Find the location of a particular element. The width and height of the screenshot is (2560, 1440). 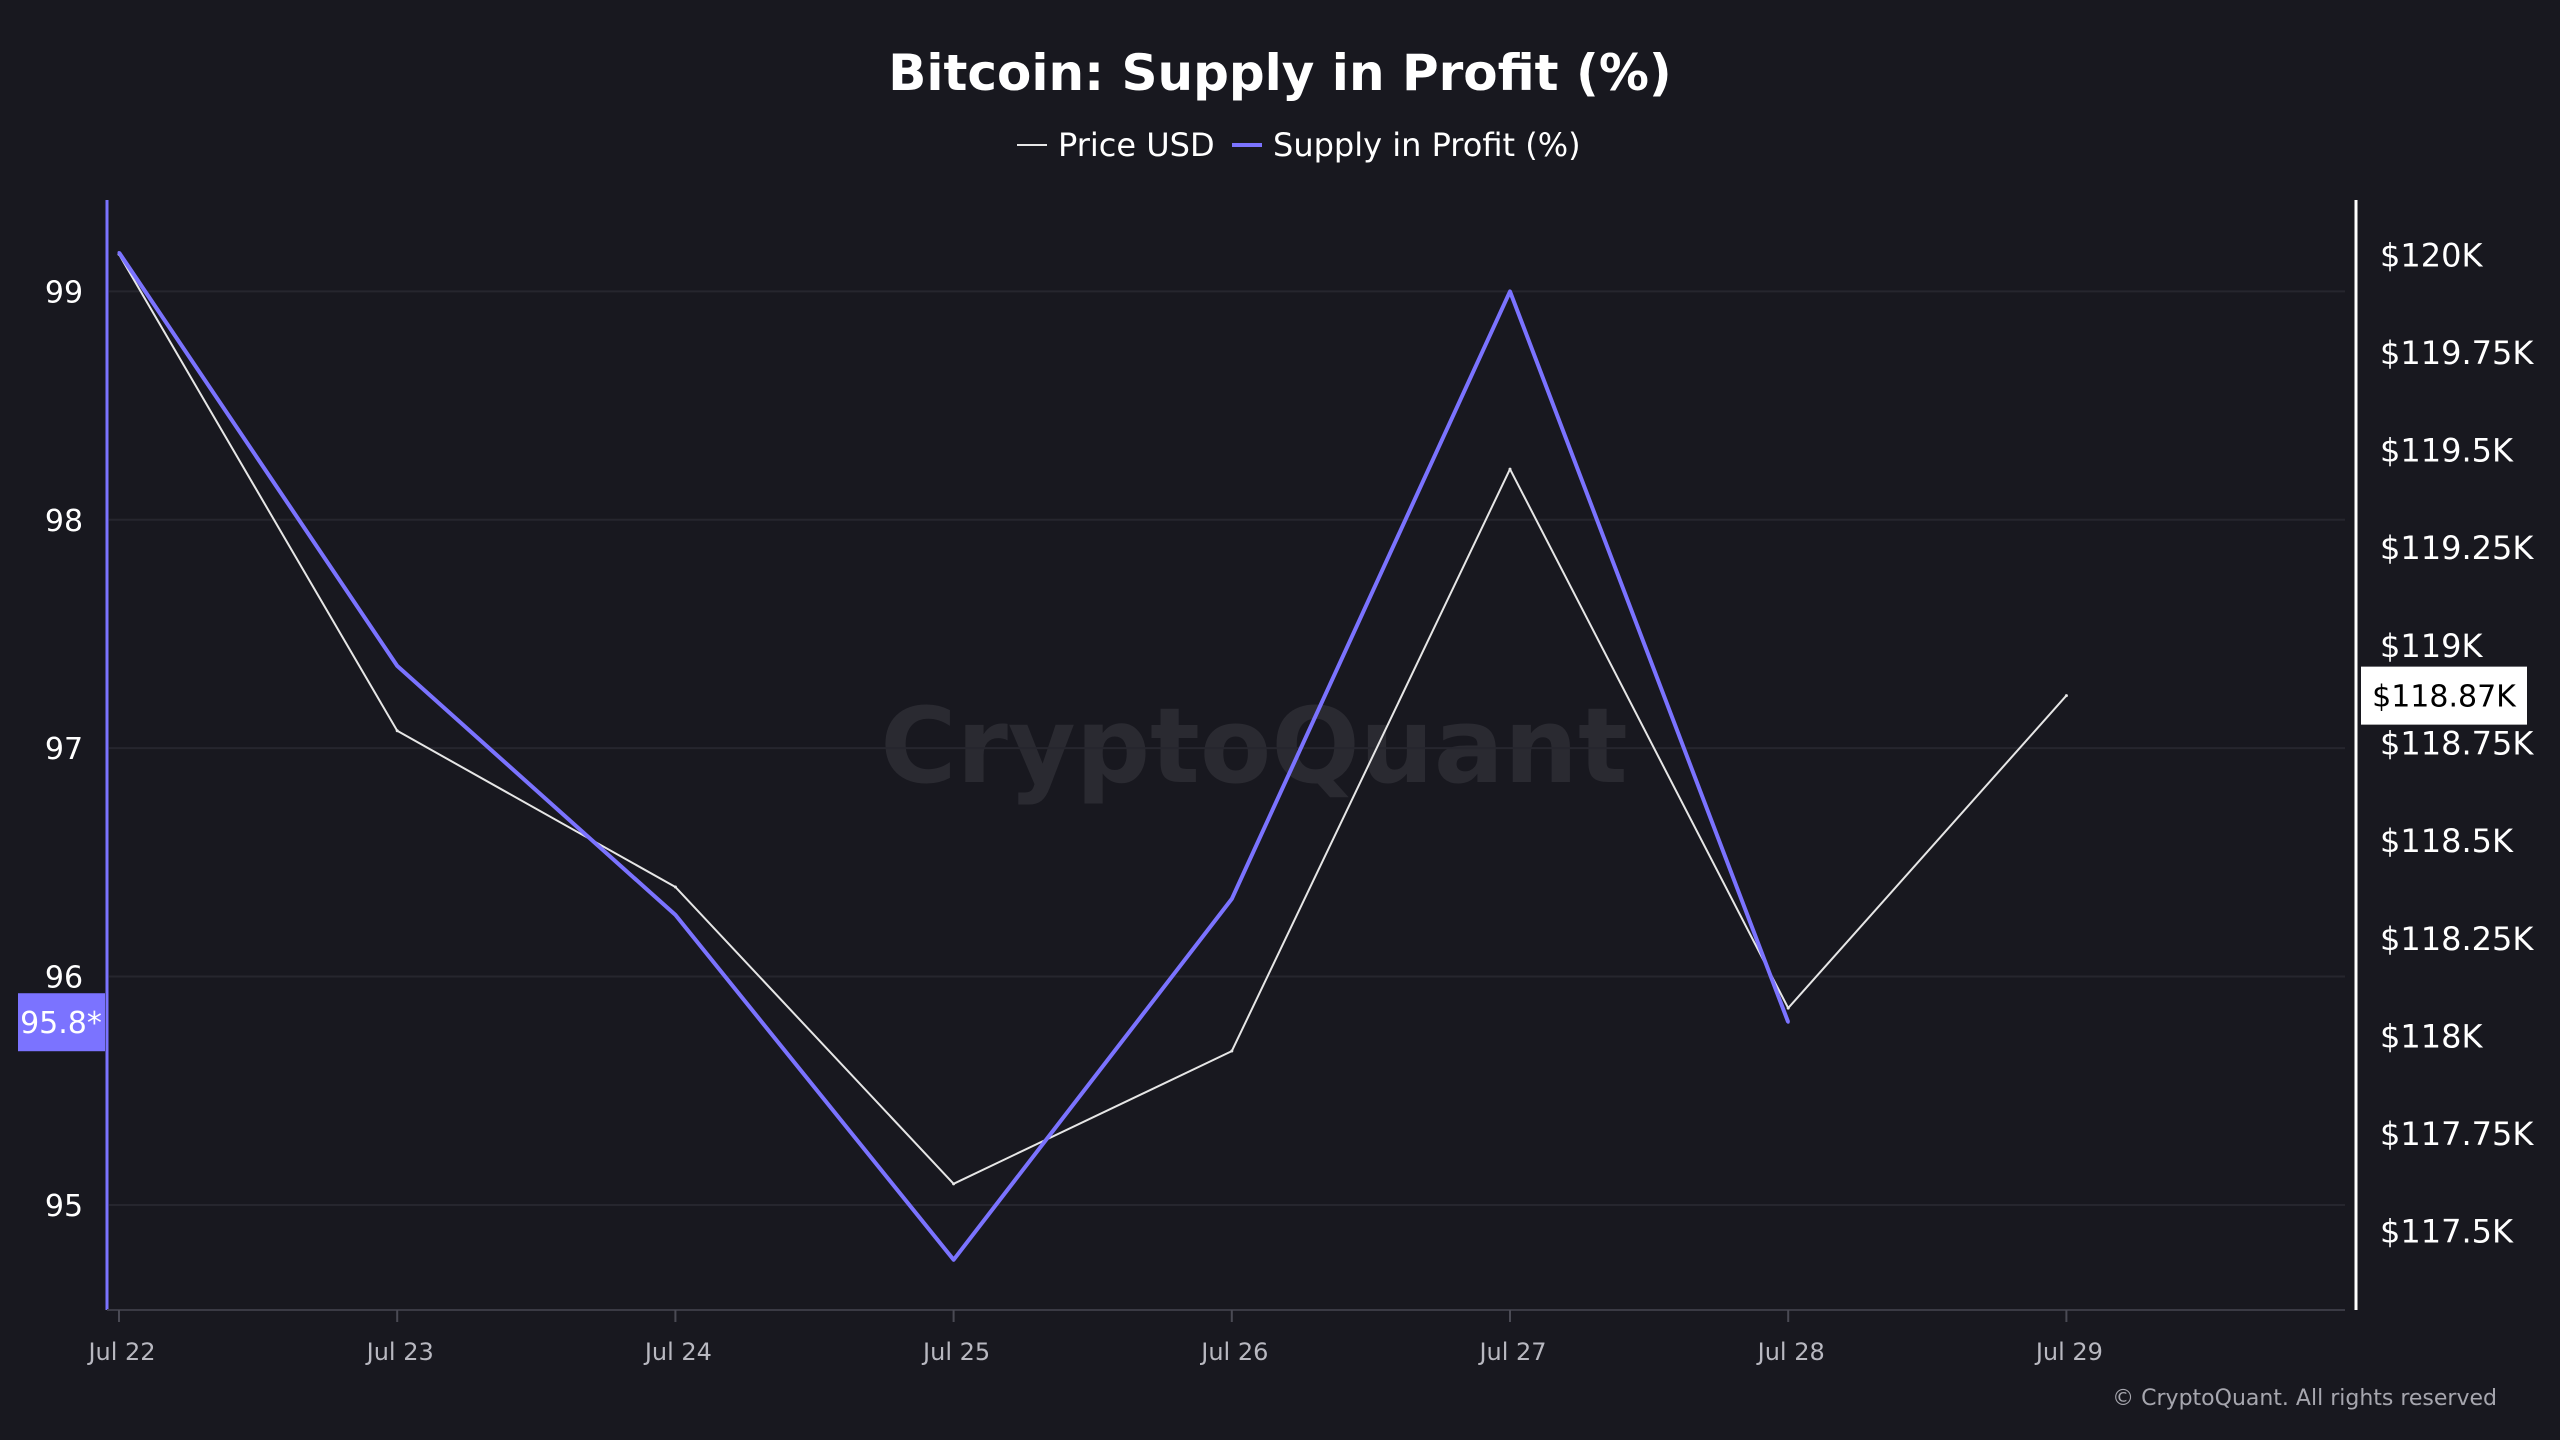

right-badge-label: $118.87K is located at coordinates (2444, 697).